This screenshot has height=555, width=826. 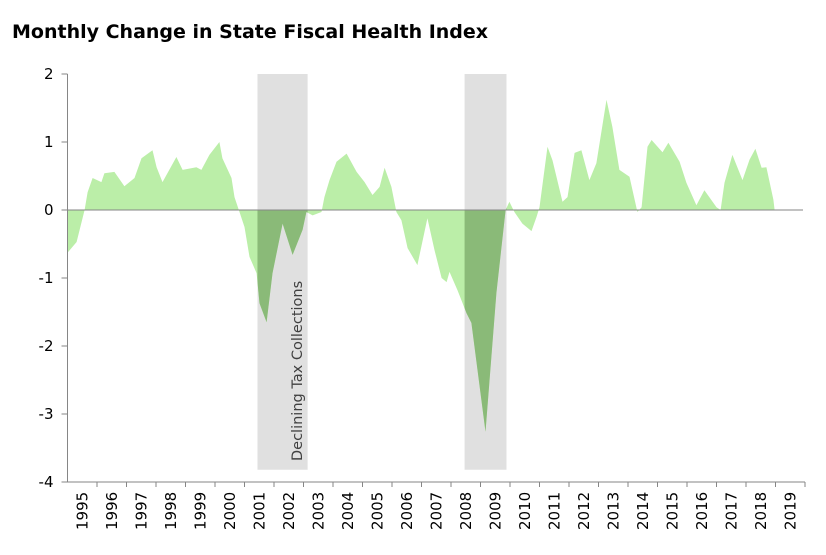 What do you see at coordinates (289, 511) in the screenshot?
I see `x-tick-label: 2002` at bounding box center [289, 511].